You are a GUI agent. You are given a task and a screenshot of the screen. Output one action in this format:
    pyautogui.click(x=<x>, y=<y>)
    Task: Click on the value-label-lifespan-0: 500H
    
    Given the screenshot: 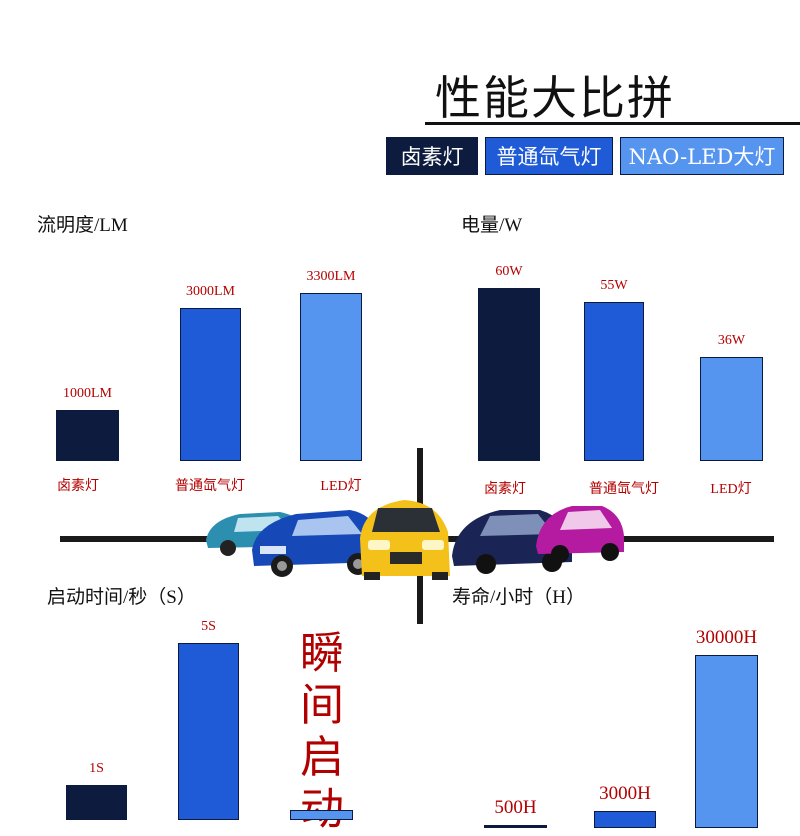 What is the action you would take?
    pyautogui.click(x=515, y=807)
    